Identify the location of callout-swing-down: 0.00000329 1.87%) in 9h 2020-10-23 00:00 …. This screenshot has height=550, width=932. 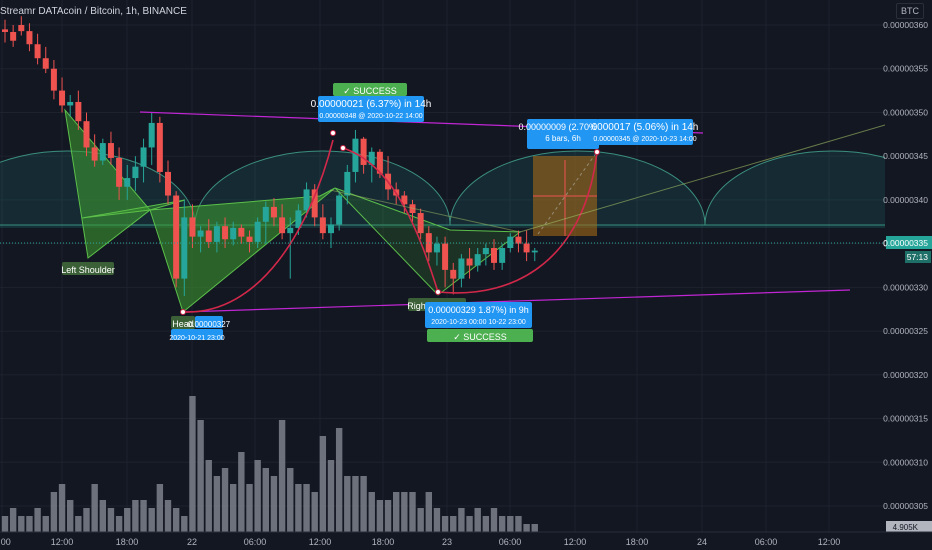
(478, 315).